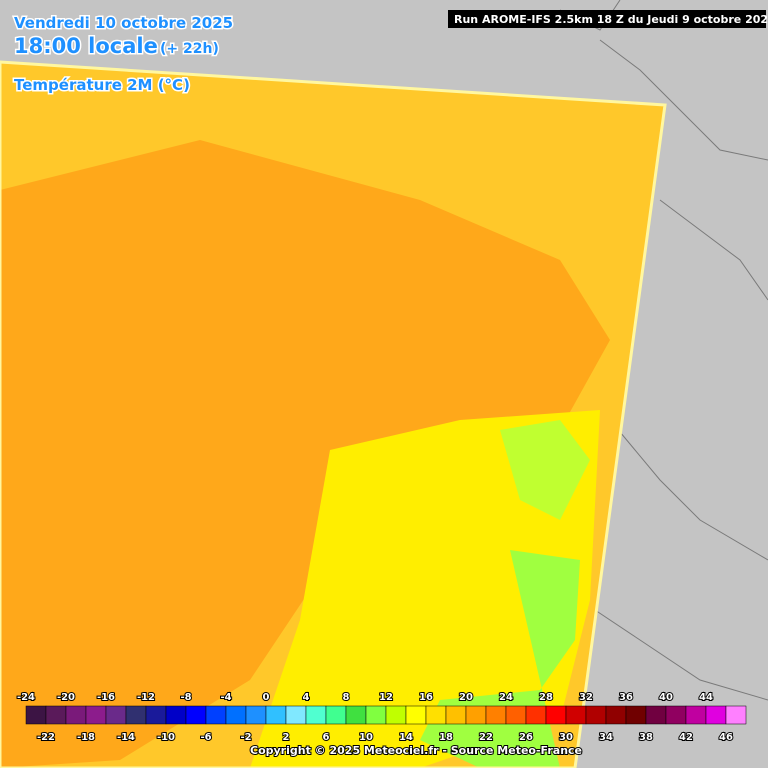  What do you see at coordinates (566, 737) in the screenshot?
I see `scale-label: 30` at bounding box center [566, 737].